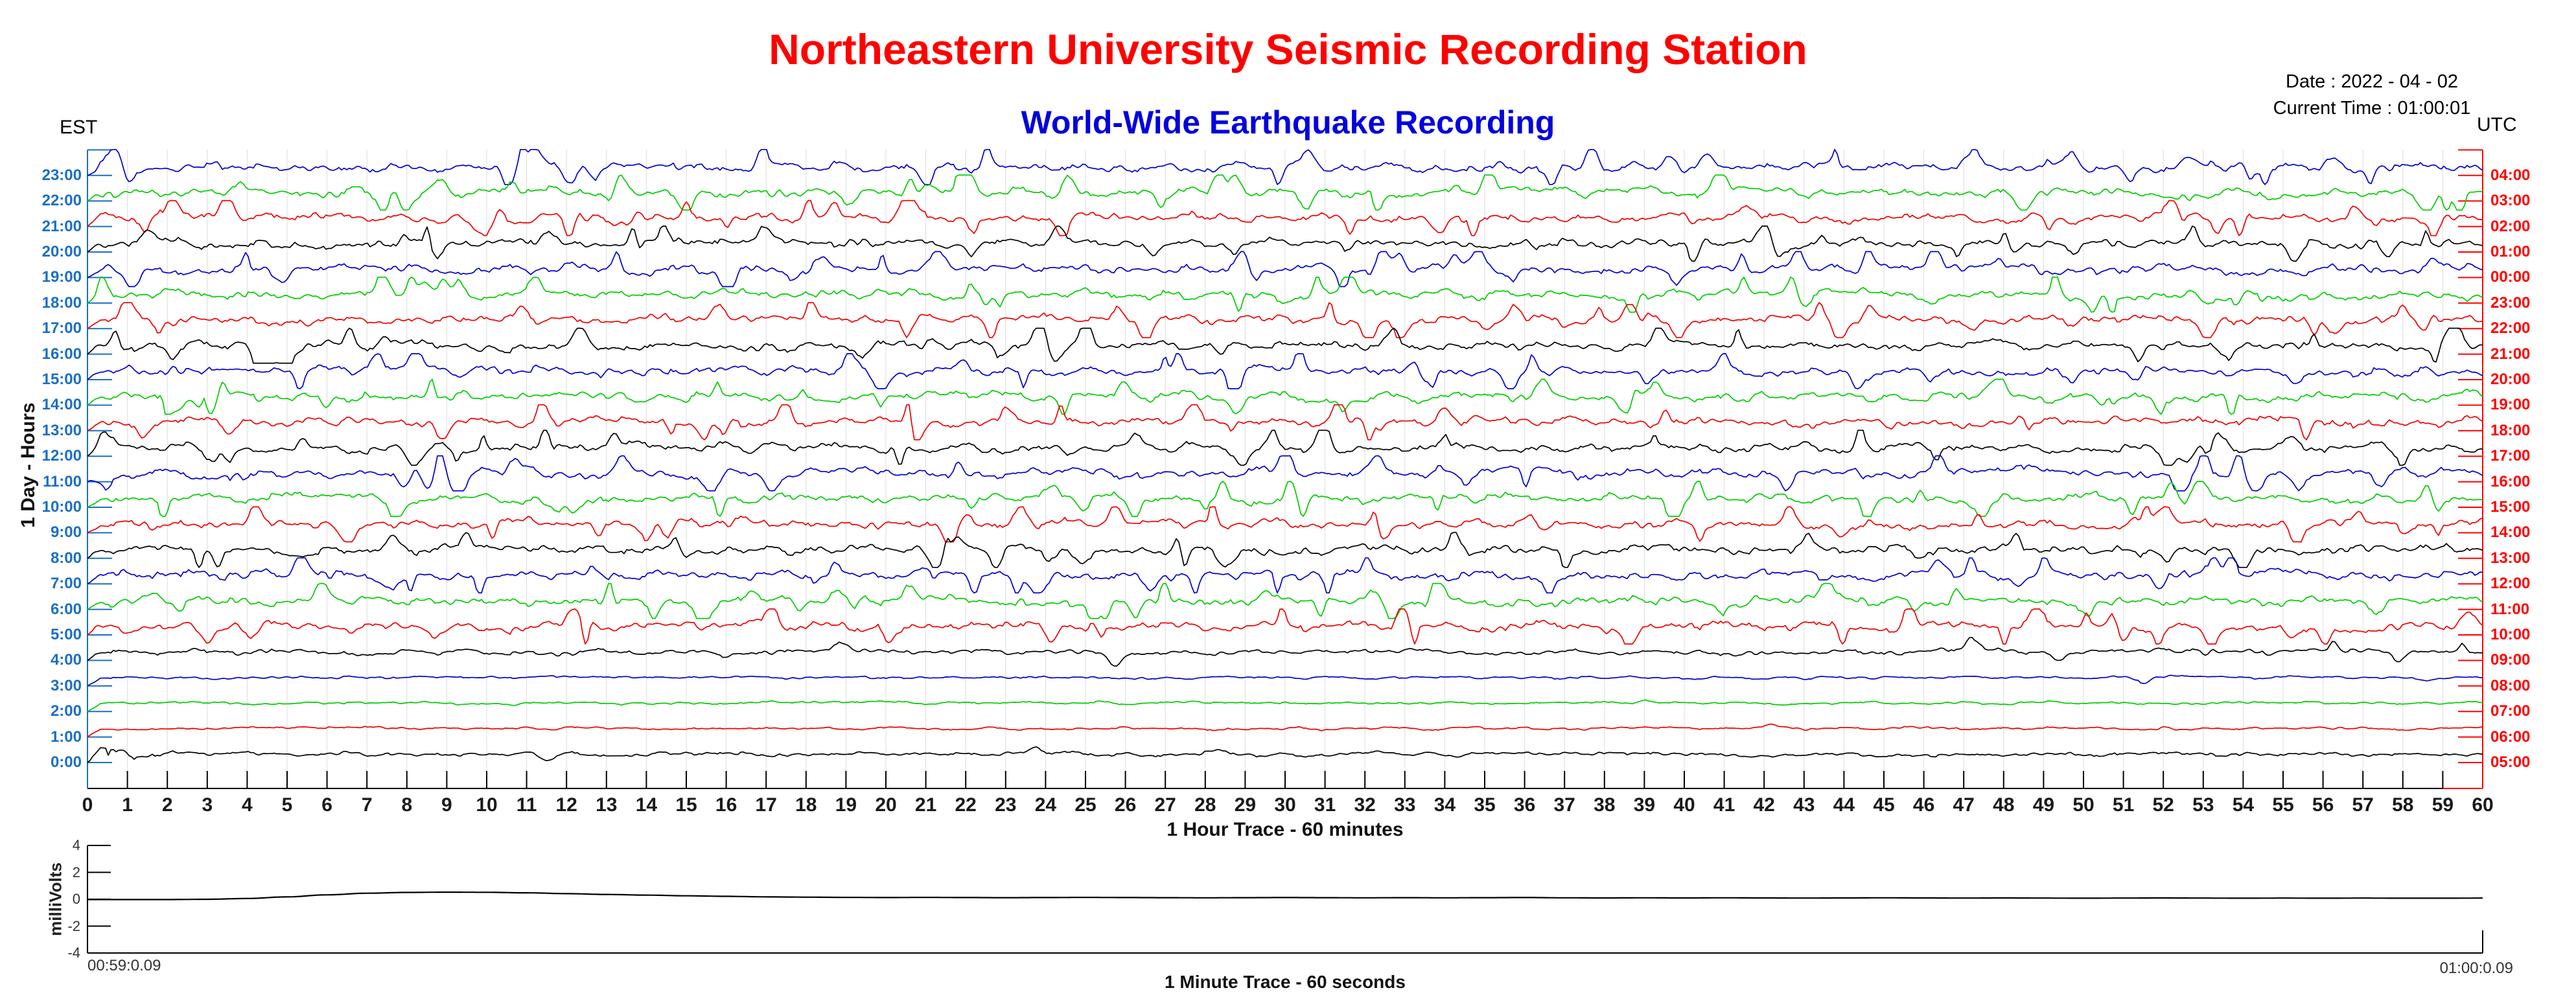  Describe the element at coordinates (2511, 379) in the screenshot. I see `utc-hour-label: 20:00` at that location.